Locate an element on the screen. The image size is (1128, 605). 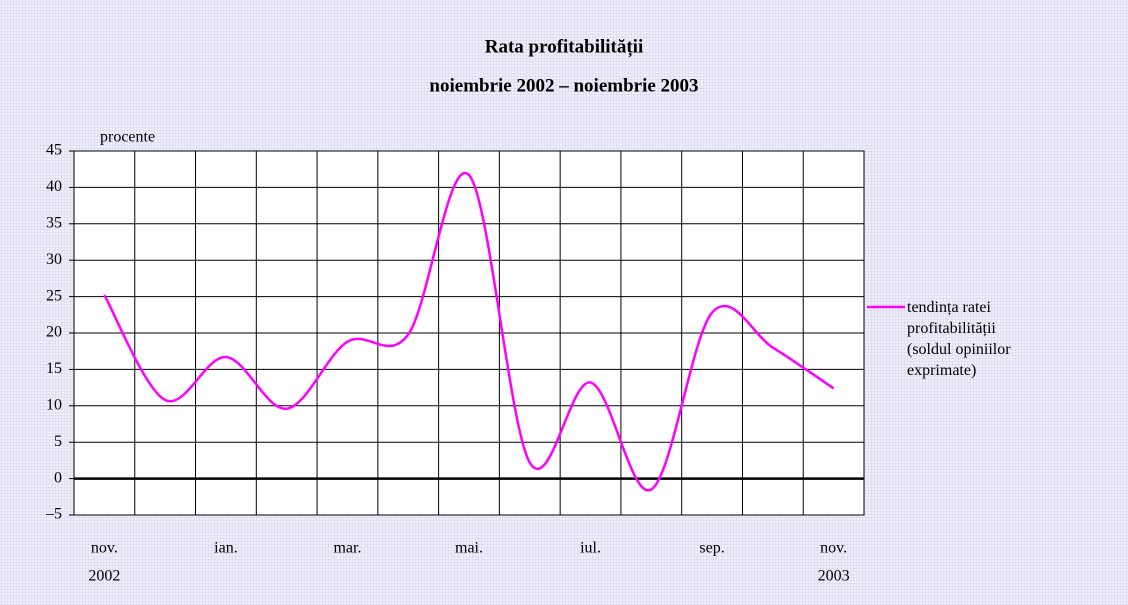
y-tick-label: 35 is located at coordinates (54, 222).